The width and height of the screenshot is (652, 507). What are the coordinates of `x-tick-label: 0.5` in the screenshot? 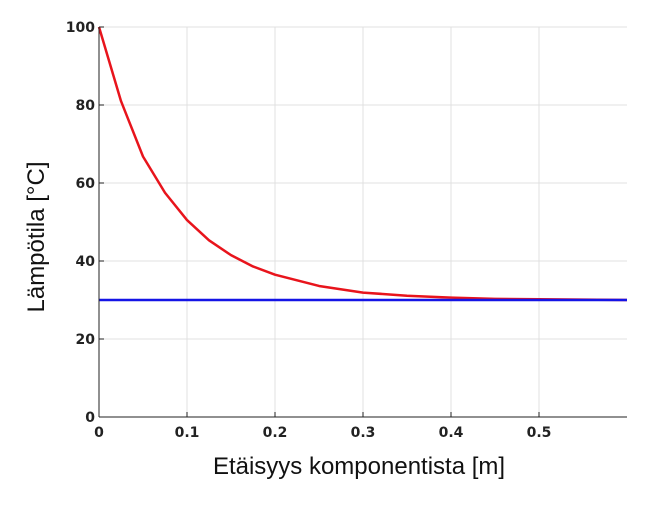 It's located at (539, 433).